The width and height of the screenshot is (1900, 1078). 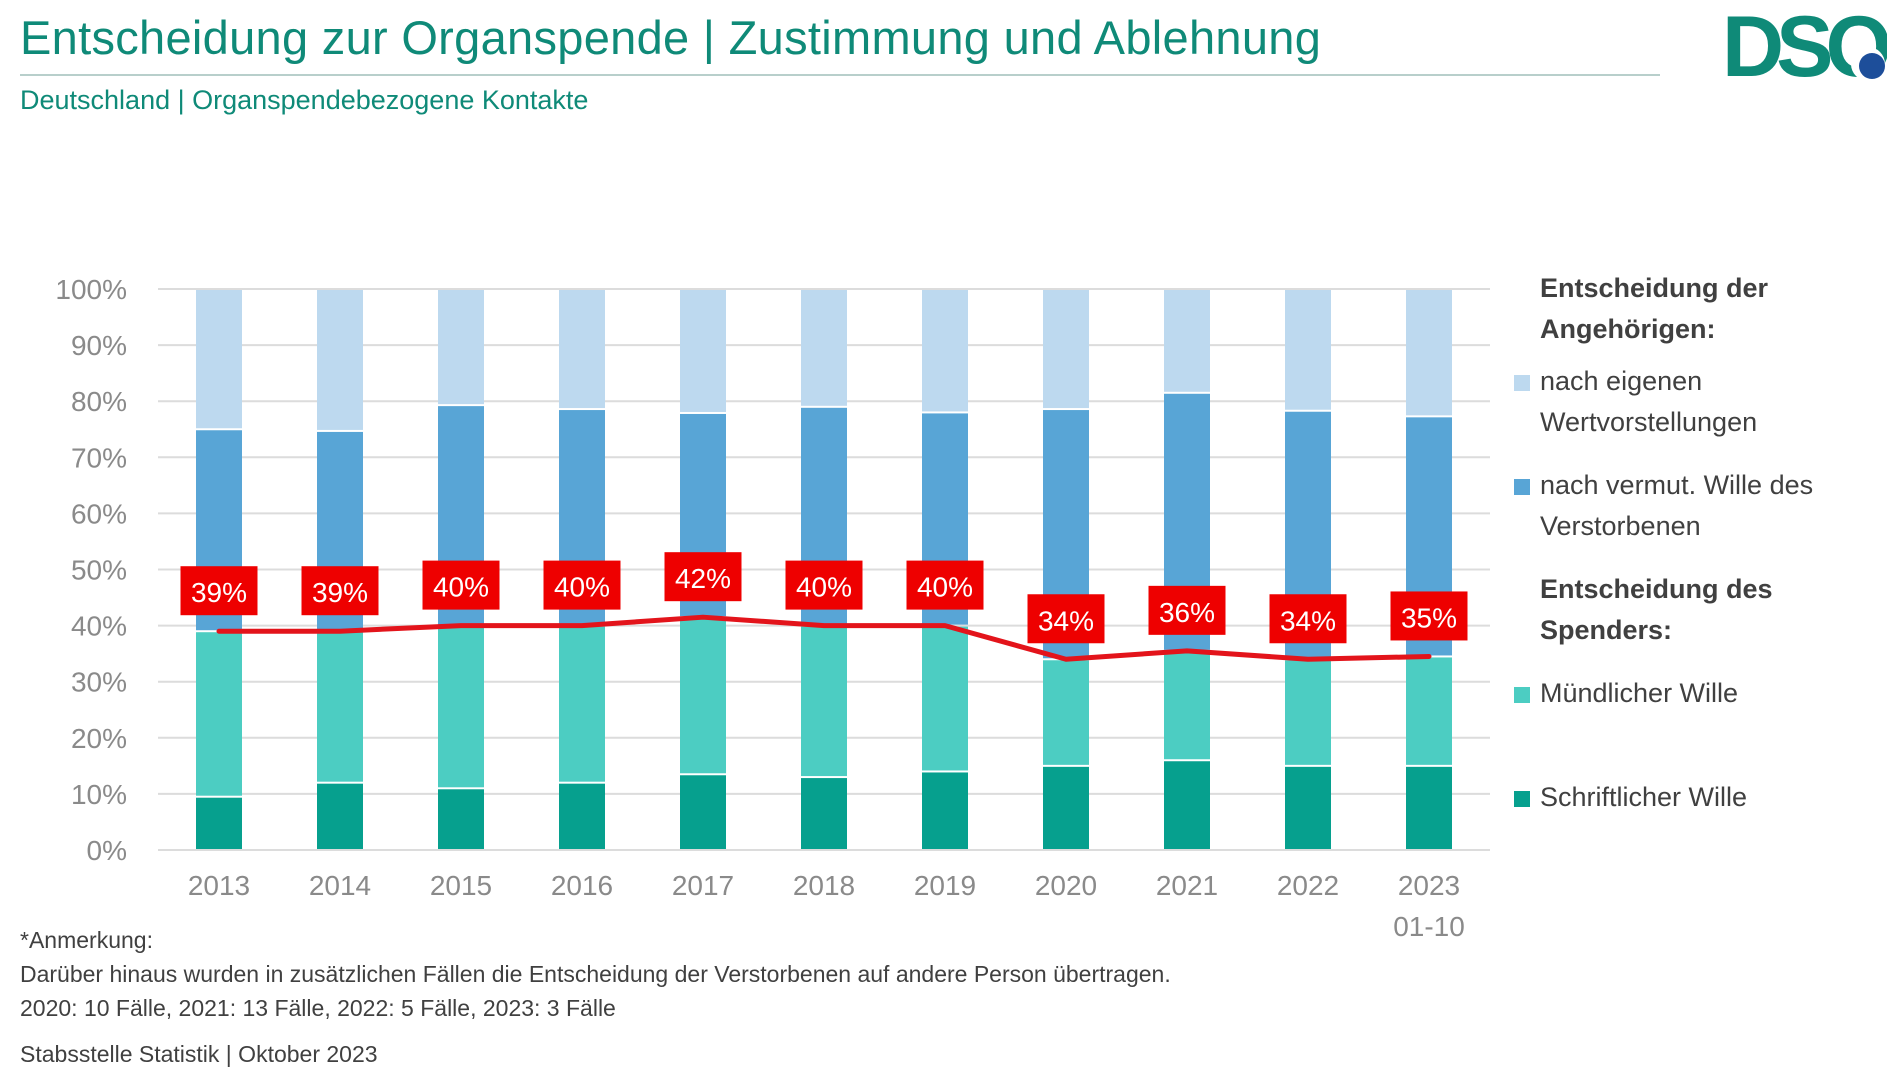 What do you see at coordinates (703, 885) in the screenshot?
I see `x-tick-label: 2017` at bounding box center [703, 885].